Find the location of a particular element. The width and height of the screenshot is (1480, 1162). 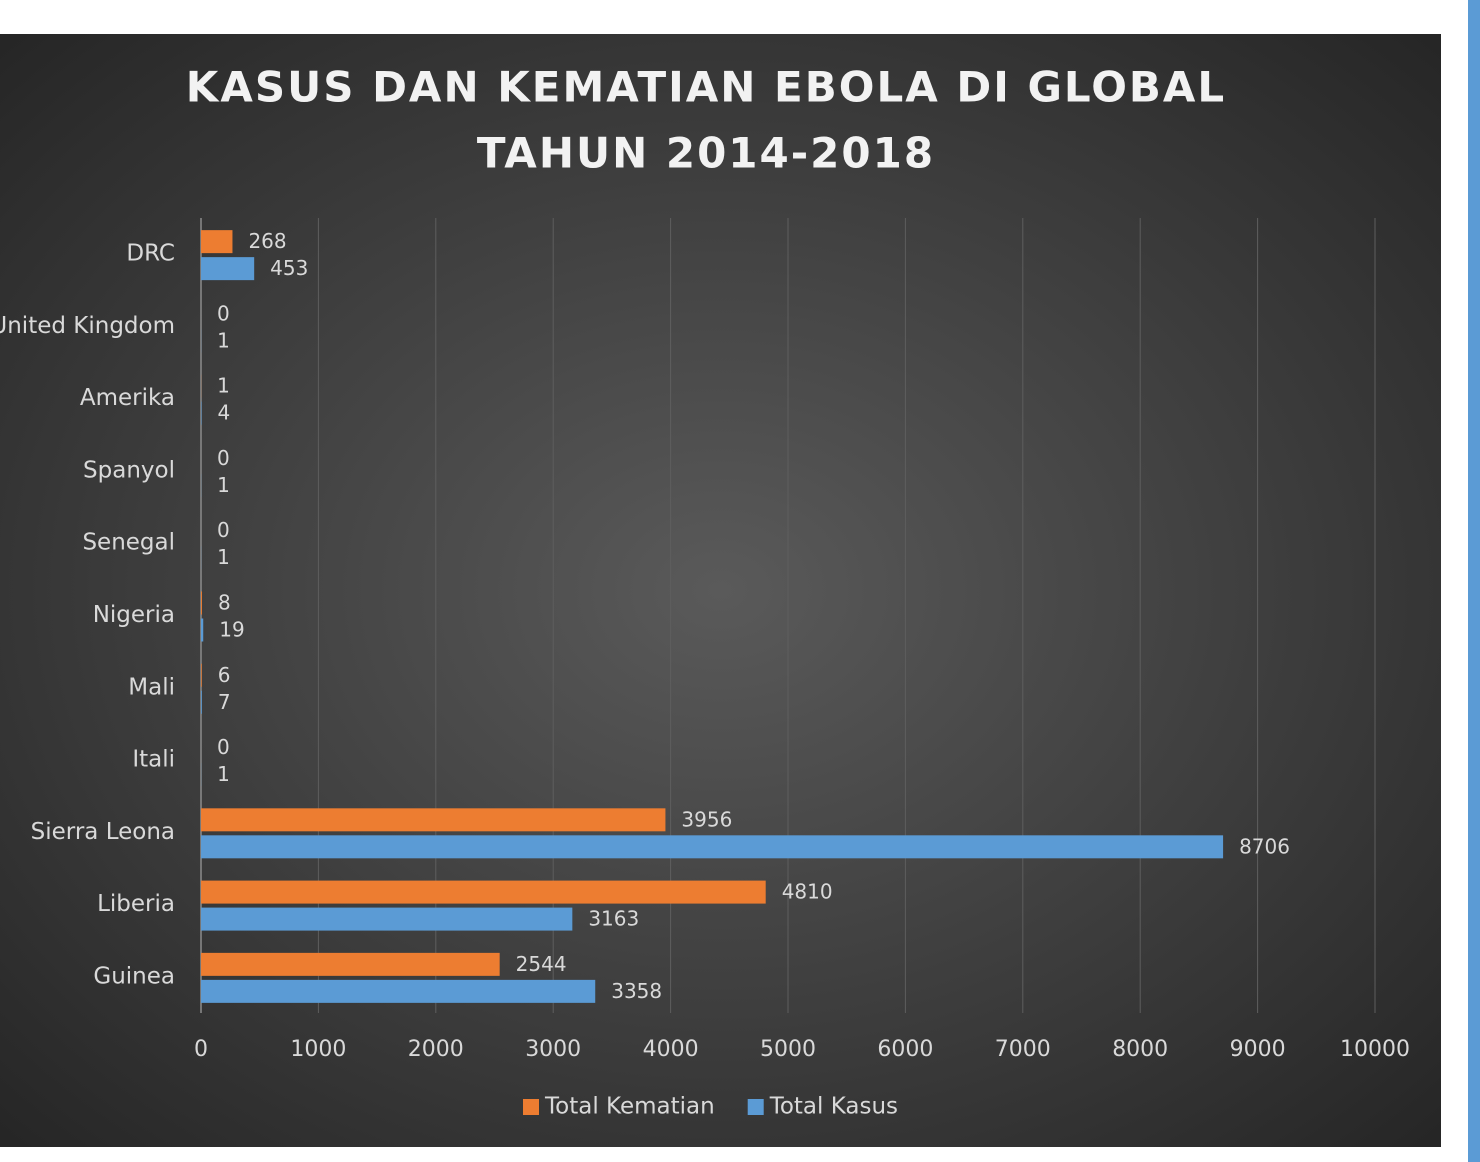

data-label: 4810 is located at coordinates (807, 892).